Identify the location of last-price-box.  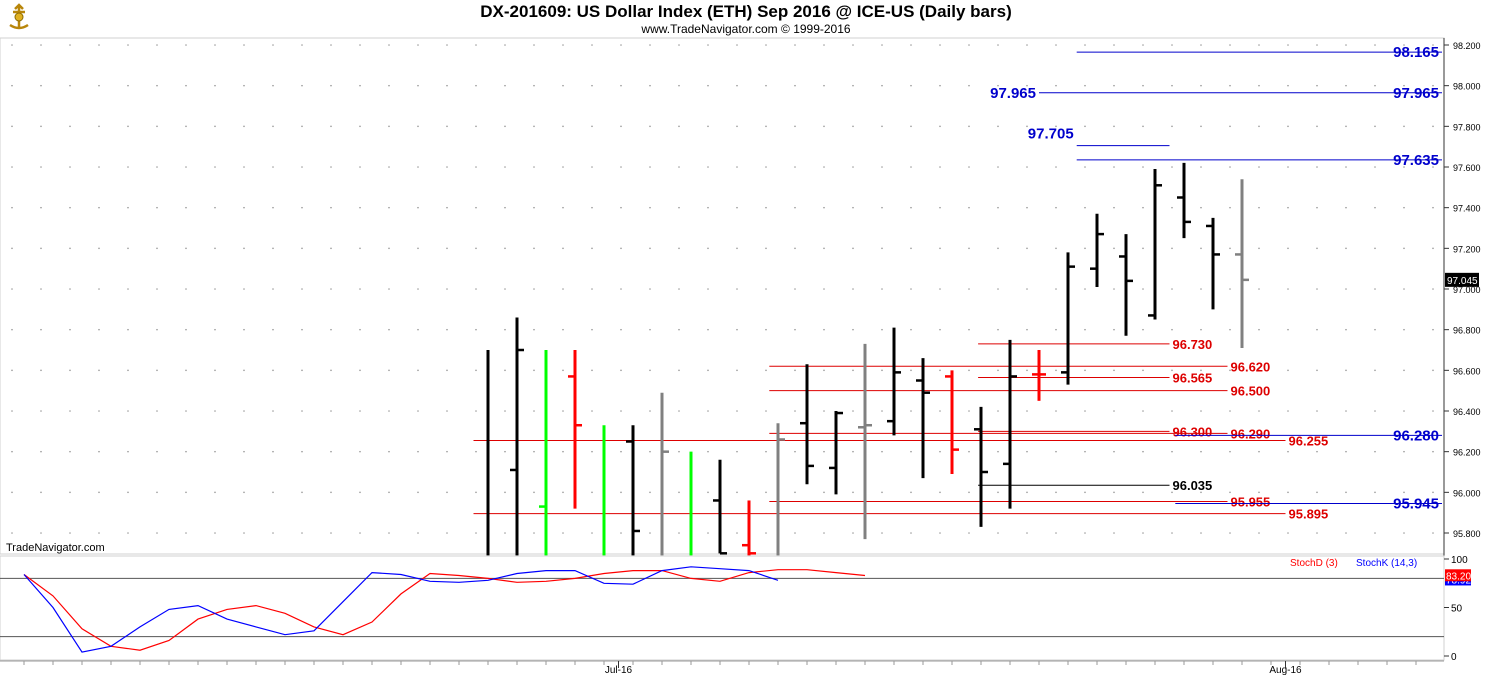
(1462, 279).